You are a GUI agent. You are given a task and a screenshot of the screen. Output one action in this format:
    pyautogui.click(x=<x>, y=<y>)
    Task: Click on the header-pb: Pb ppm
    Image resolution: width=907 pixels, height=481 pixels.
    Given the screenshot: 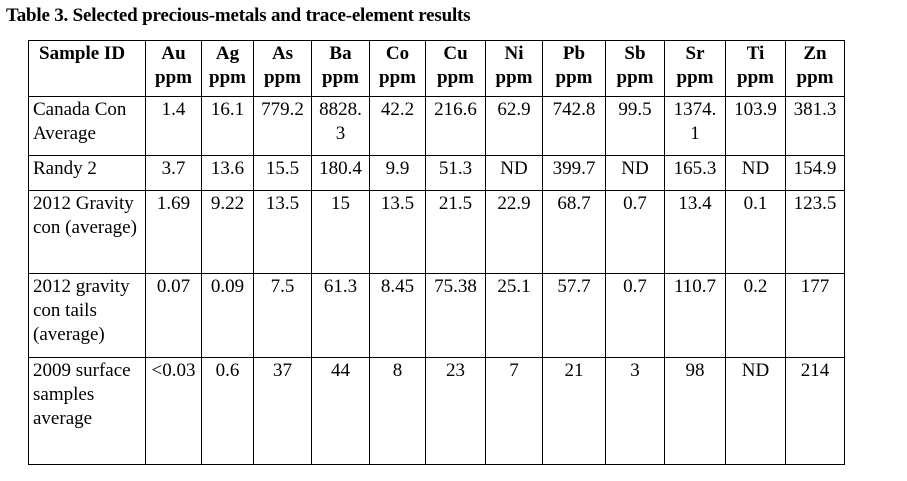 What is the action you would take?
    pyautogui.click(x=574, y=68)
    